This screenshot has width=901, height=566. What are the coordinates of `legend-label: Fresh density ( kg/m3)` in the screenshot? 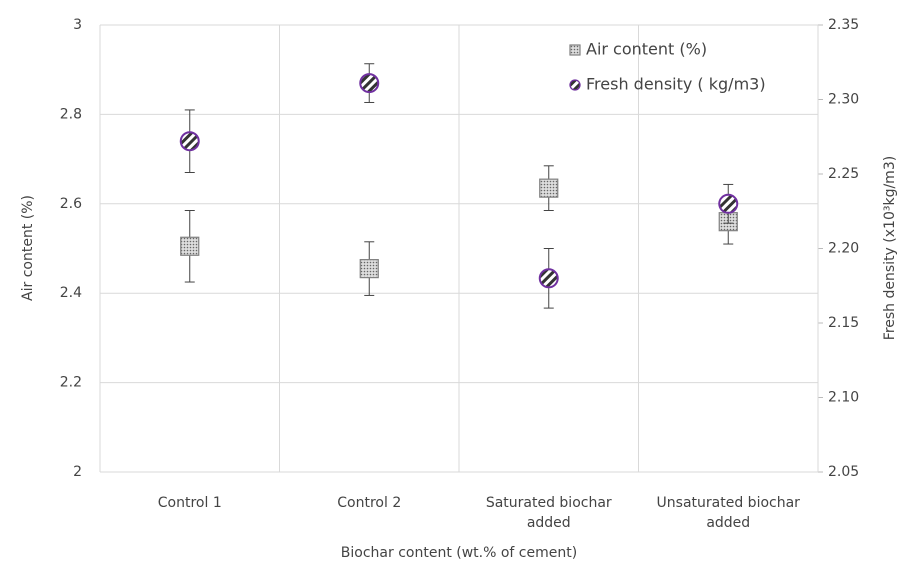 It's located at (676, 84).